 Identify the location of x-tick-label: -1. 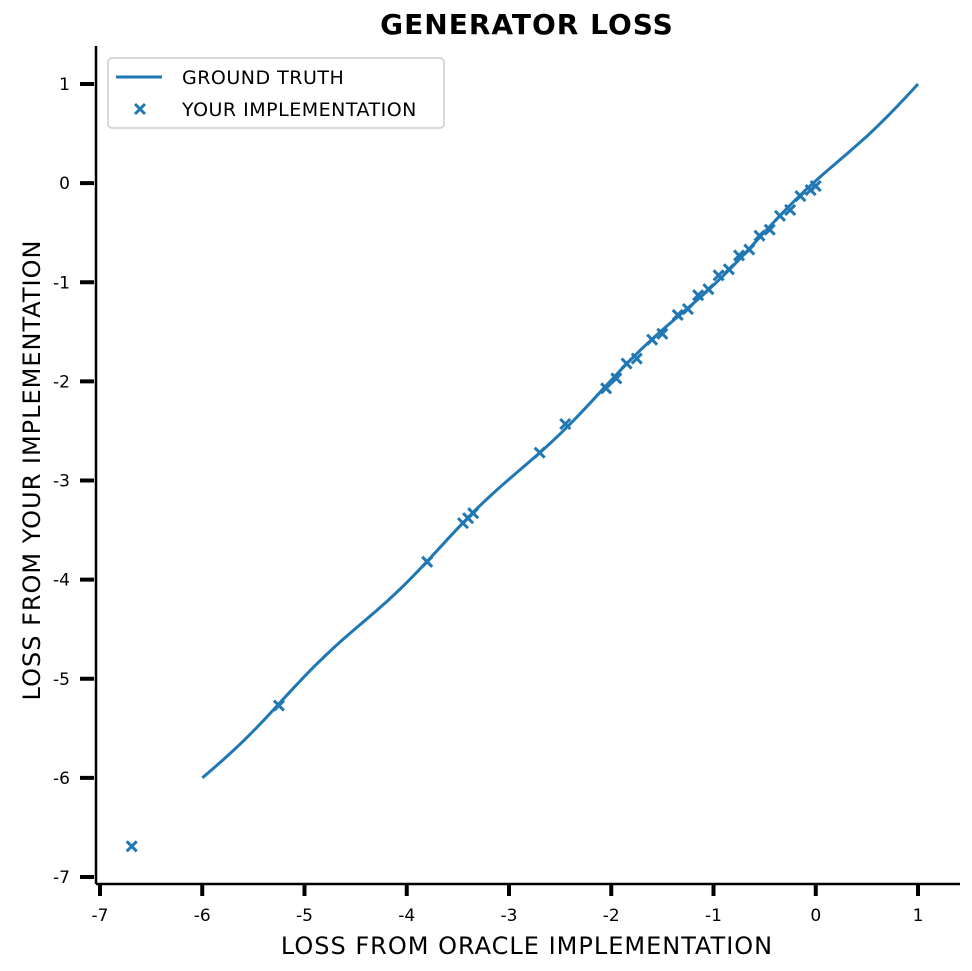
(713, 916).